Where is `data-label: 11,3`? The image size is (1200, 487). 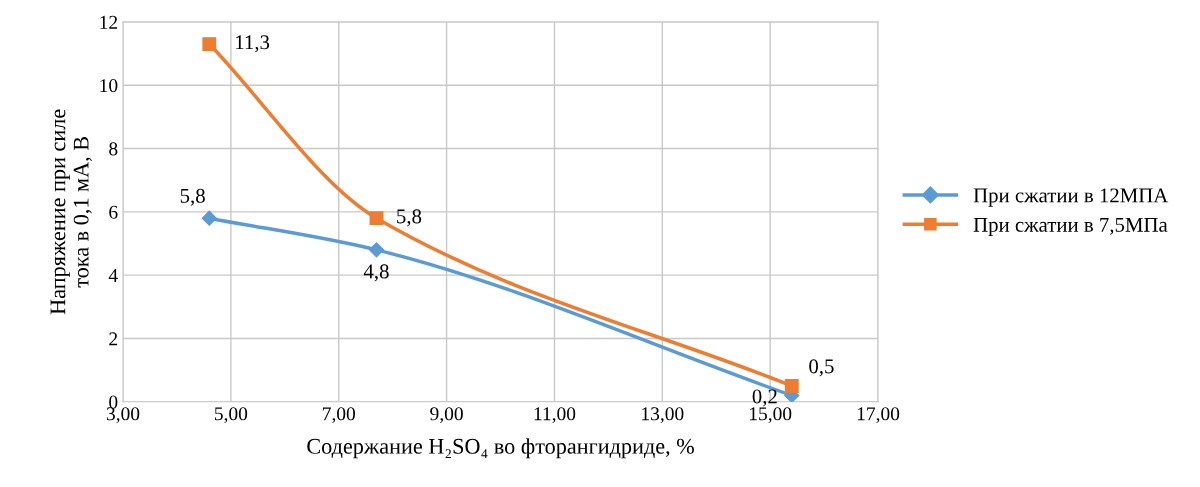 data-label: 11,3 is located at coordinates (253, 44).